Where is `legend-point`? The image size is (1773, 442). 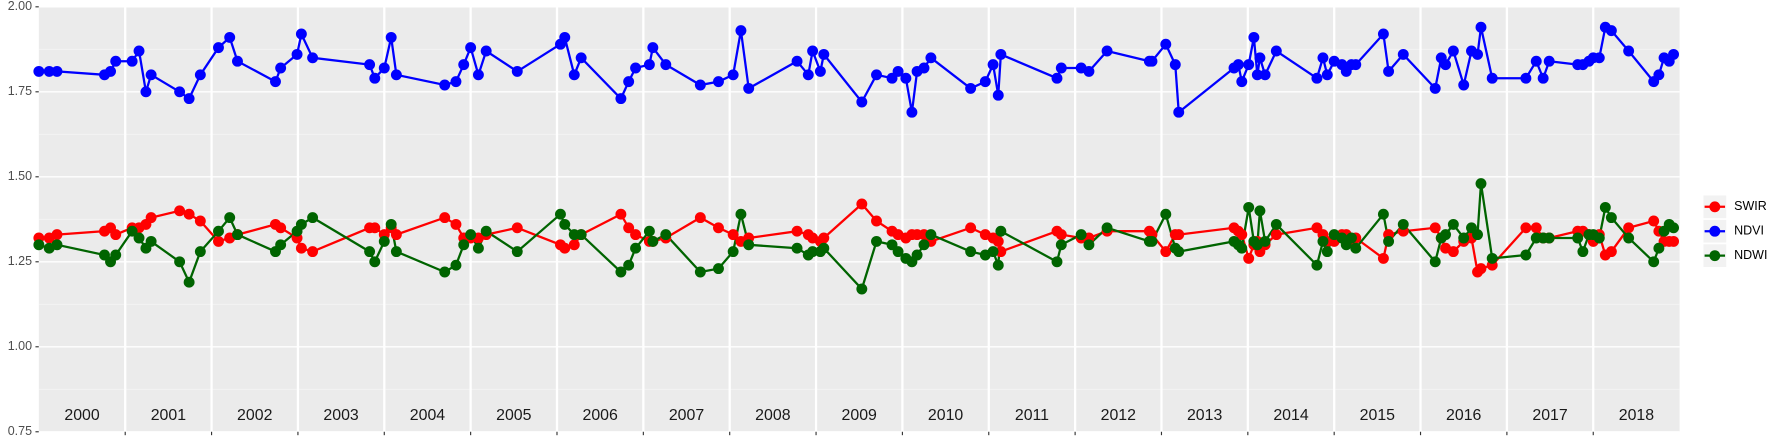
legend-point is located at coordinates (1715, 256).